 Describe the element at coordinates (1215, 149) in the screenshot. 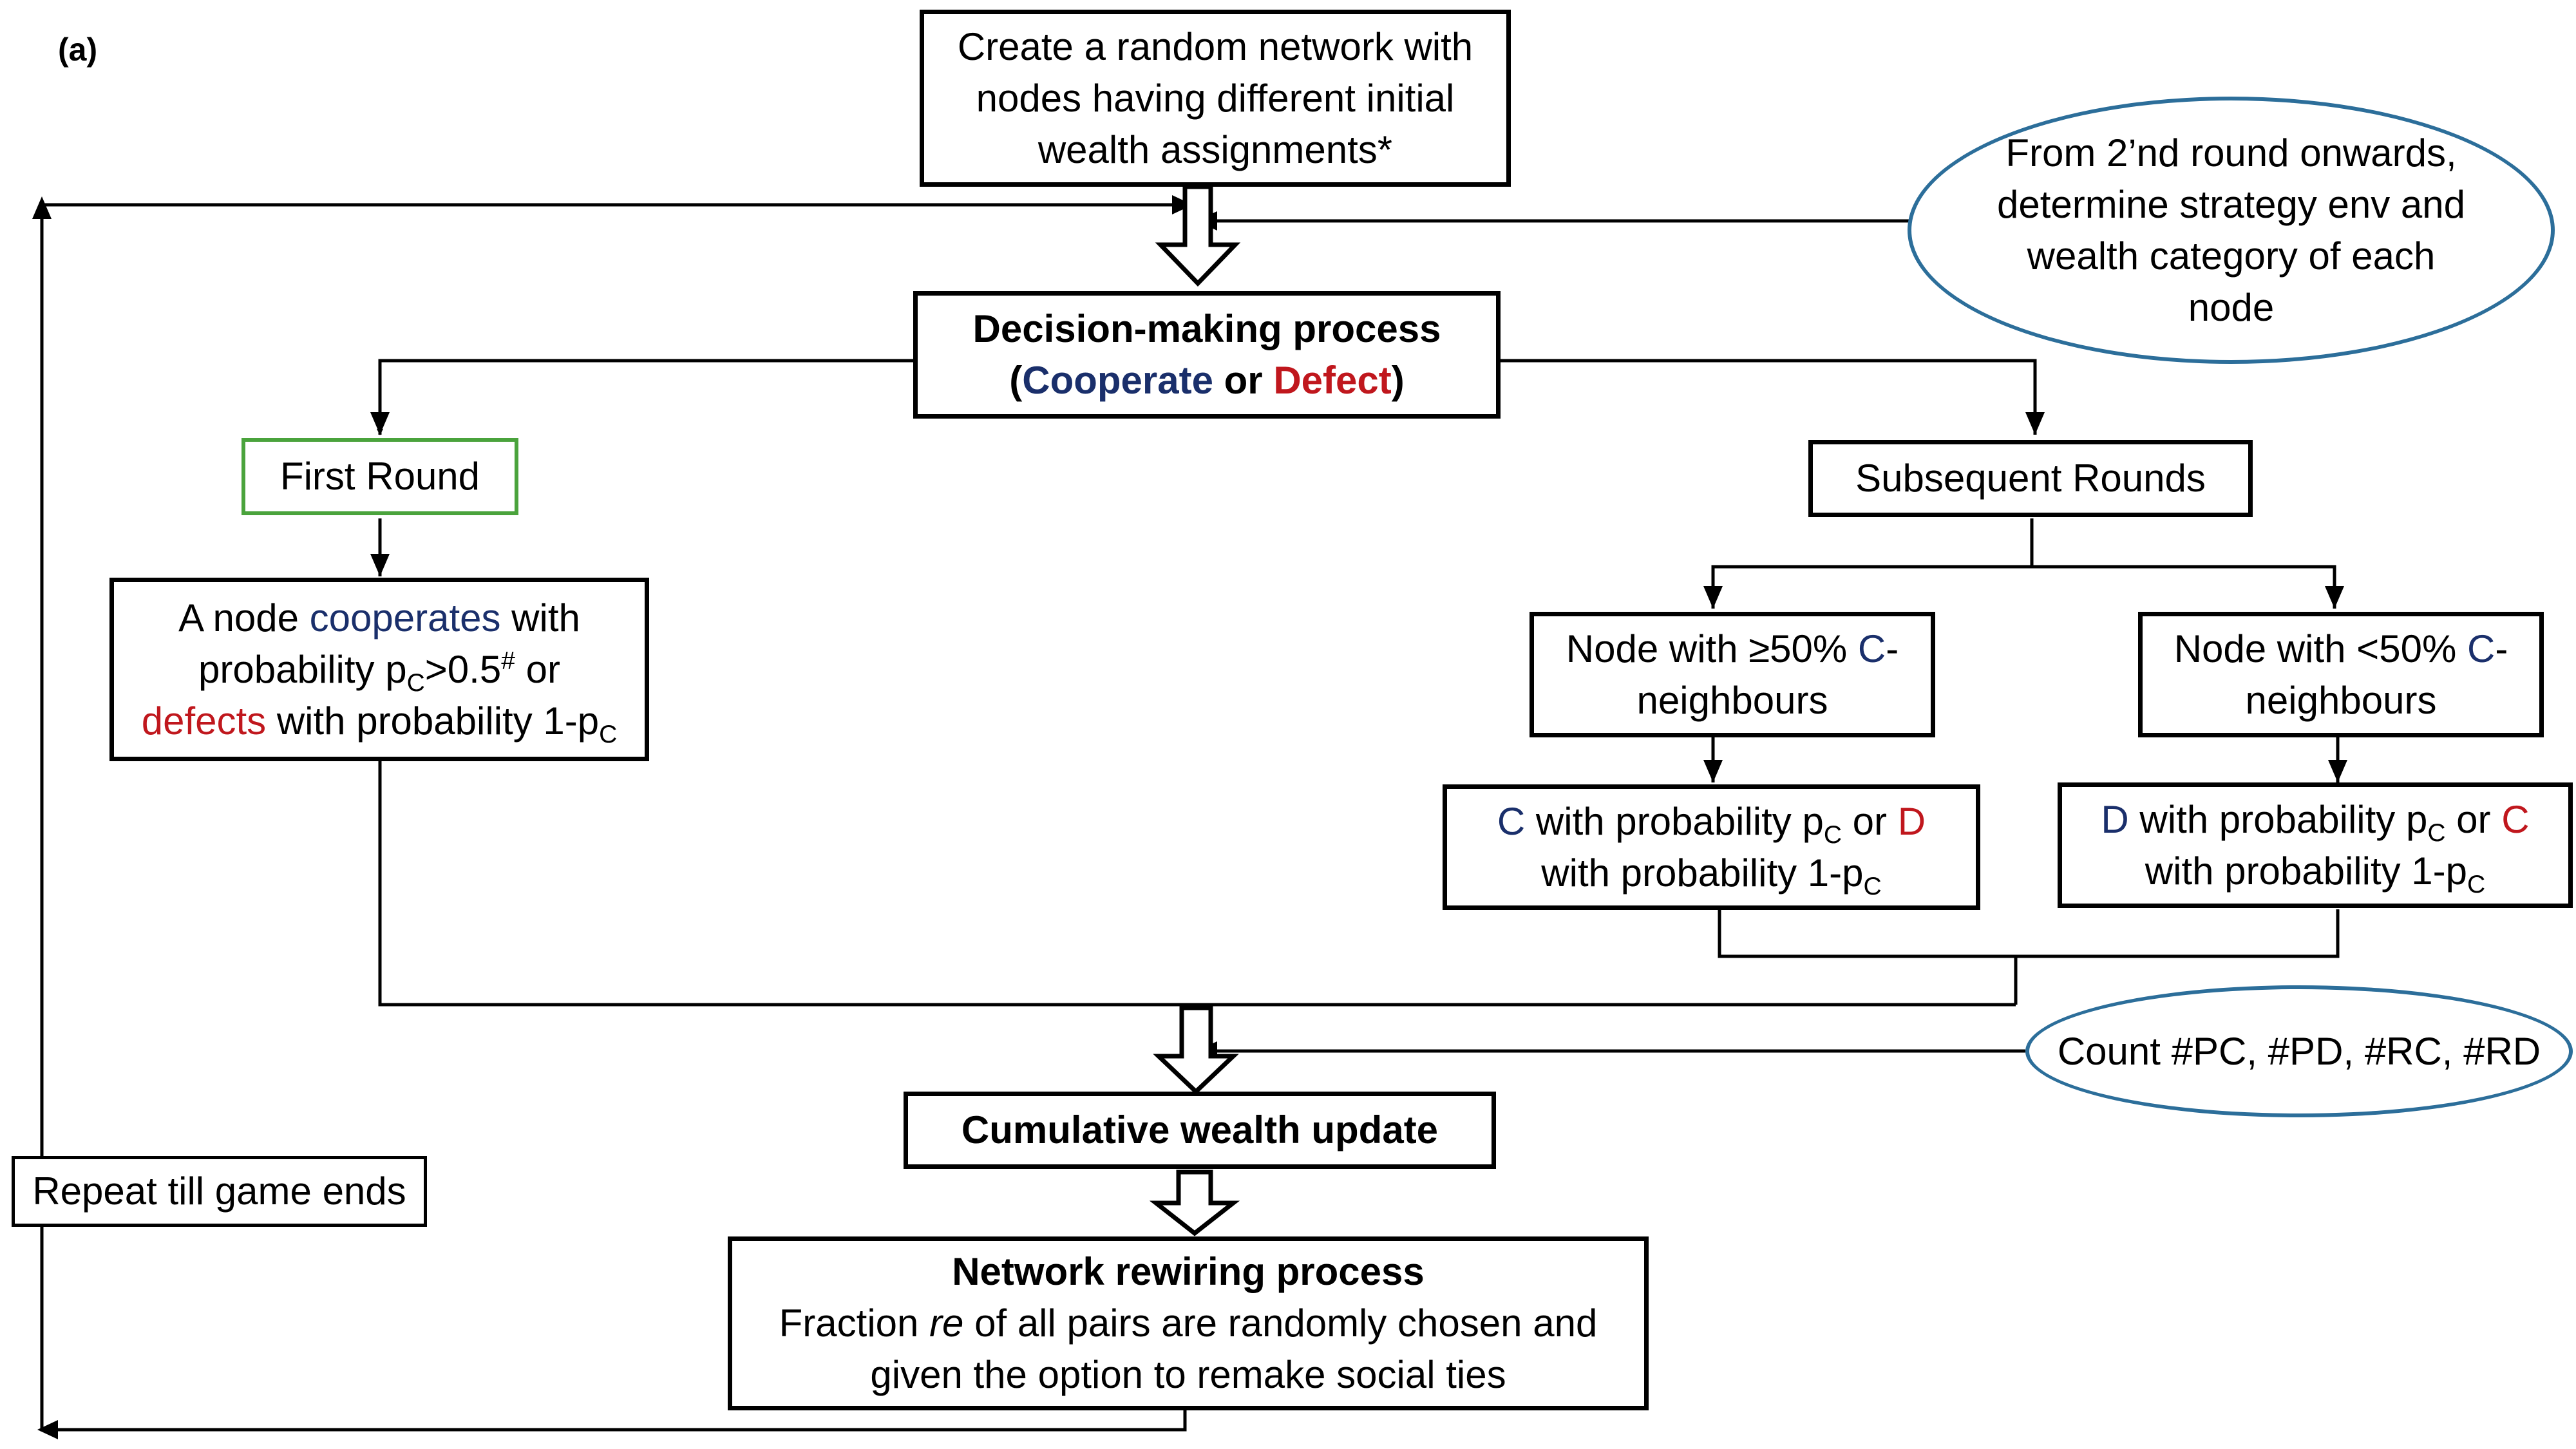

I see `create-network-line-3: wealth assignments*` at that location.